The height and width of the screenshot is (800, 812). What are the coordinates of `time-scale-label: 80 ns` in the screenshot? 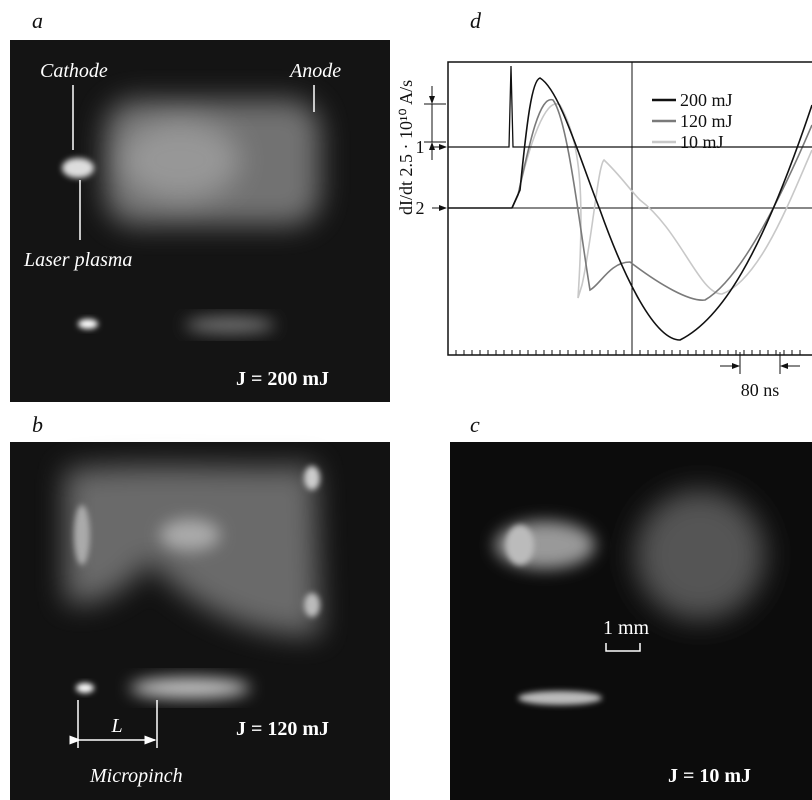 It's located at (760, 390).